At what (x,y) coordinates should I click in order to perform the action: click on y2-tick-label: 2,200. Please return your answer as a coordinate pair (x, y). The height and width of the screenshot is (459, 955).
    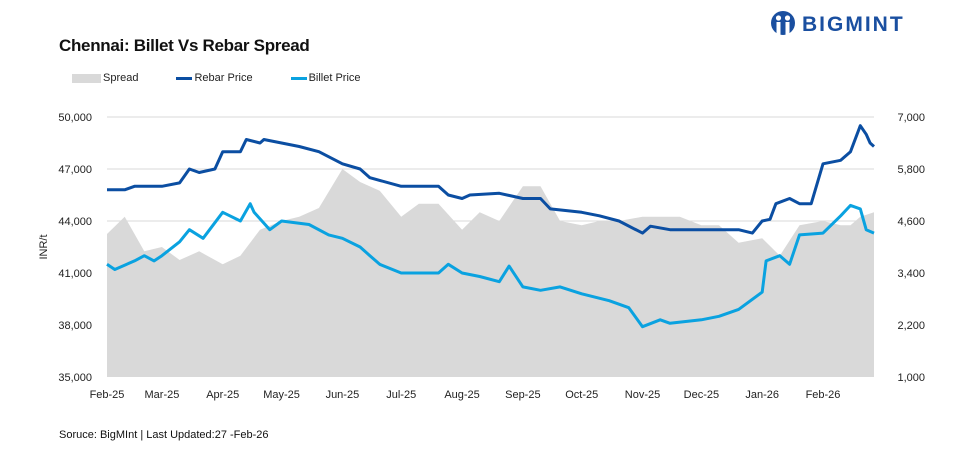
    Looking at the image, I should click on (911, 326).